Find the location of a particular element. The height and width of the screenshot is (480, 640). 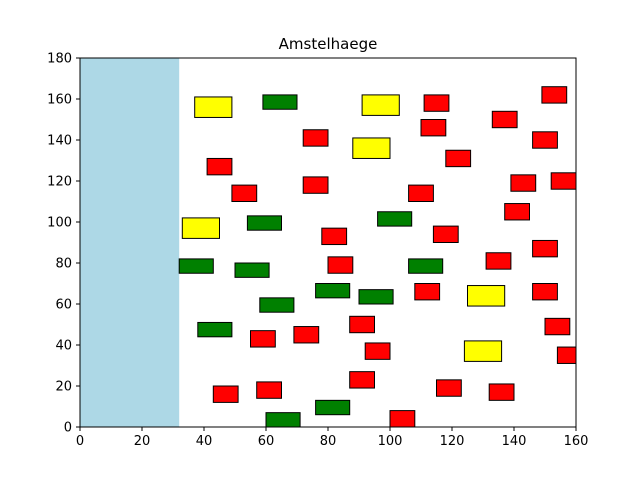

y-tick-label: 20 is located at coordinates (63, 387).